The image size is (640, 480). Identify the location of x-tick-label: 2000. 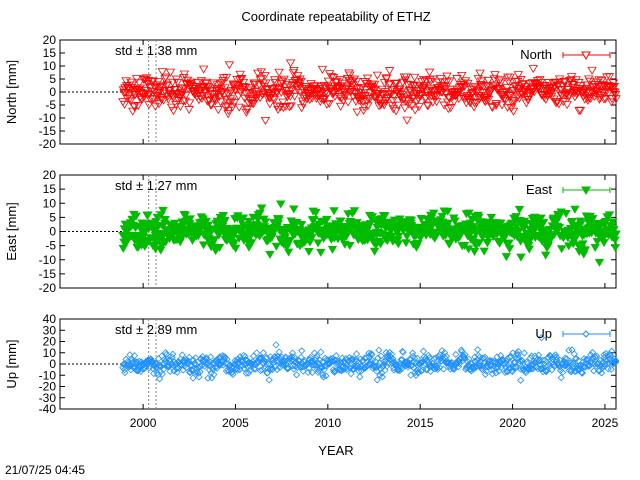
(143, 423).